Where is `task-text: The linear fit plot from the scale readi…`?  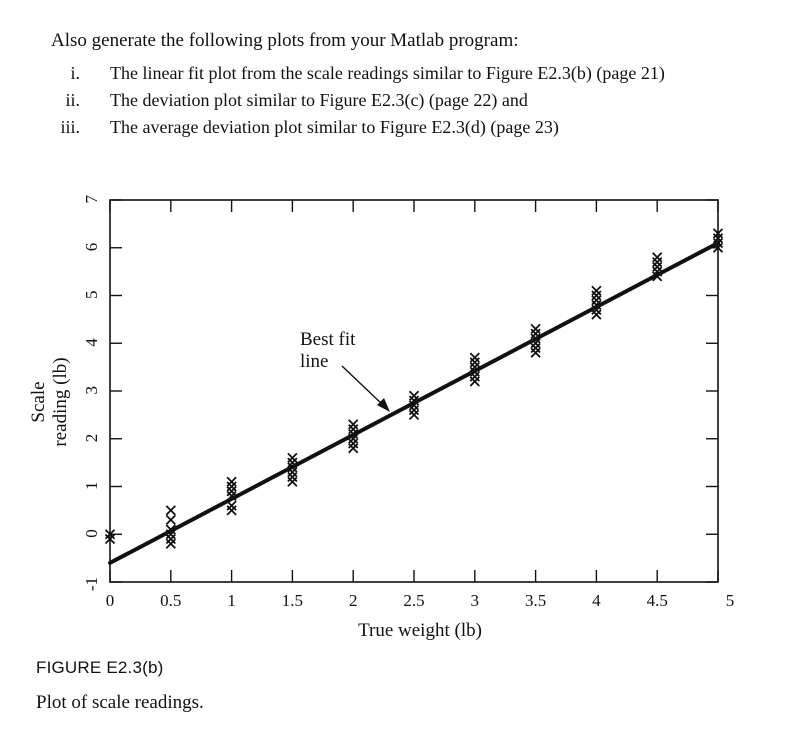 task-text: The linear fit plot from the scale readi… is located at coordinates (387, 73).